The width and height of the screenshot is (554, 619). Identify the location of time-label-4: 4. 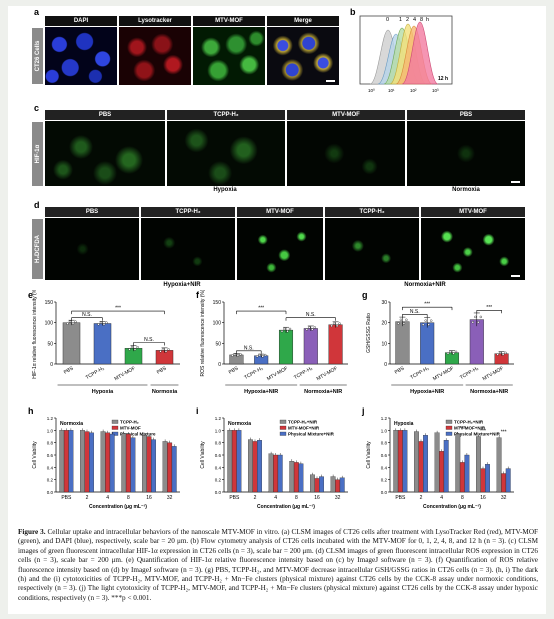
(414, 20).